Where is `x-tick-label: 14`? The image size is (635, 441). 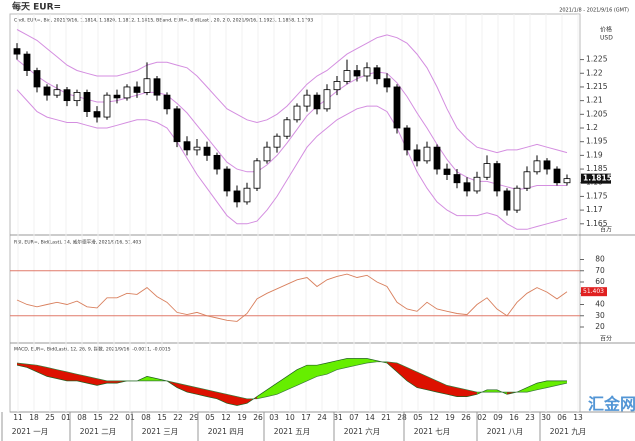 x-tick-label: 14 is located at coordinates (370, 417).